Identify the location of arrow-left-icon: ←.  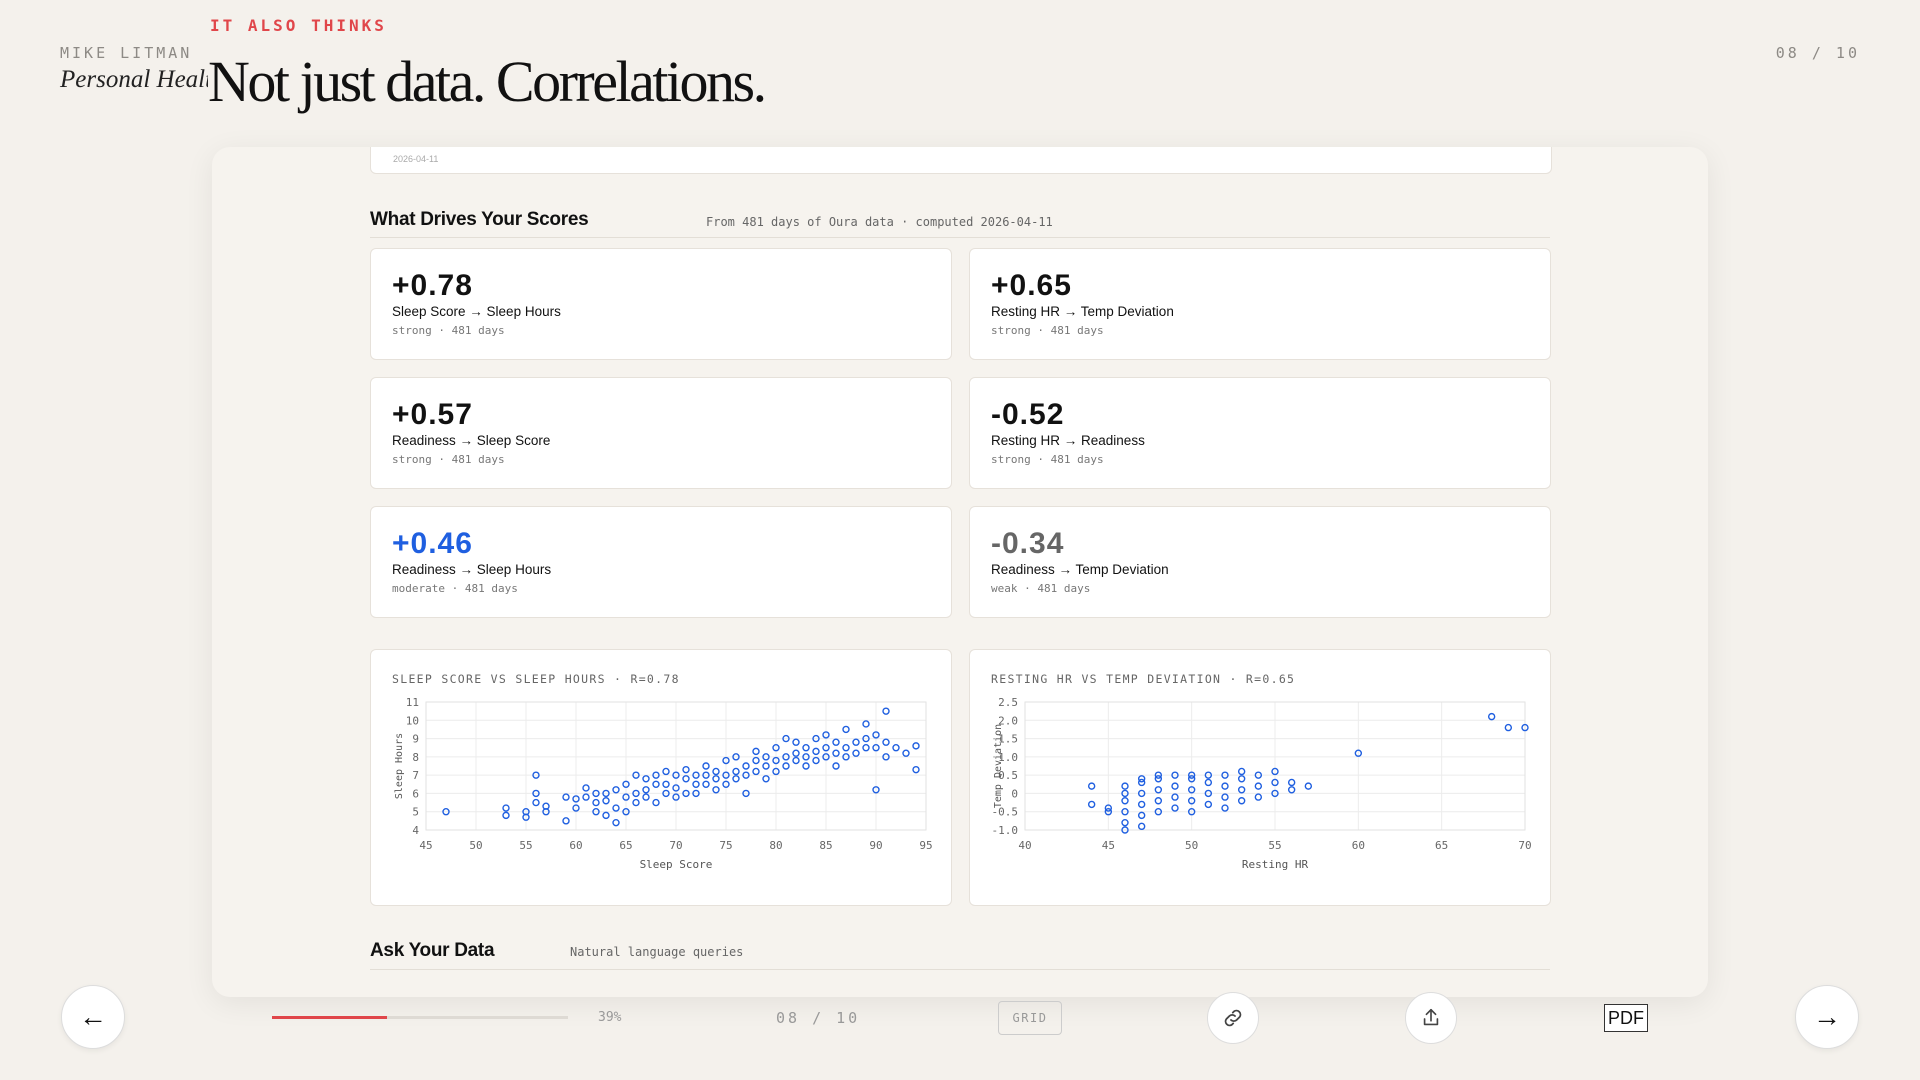
(93, 1016).